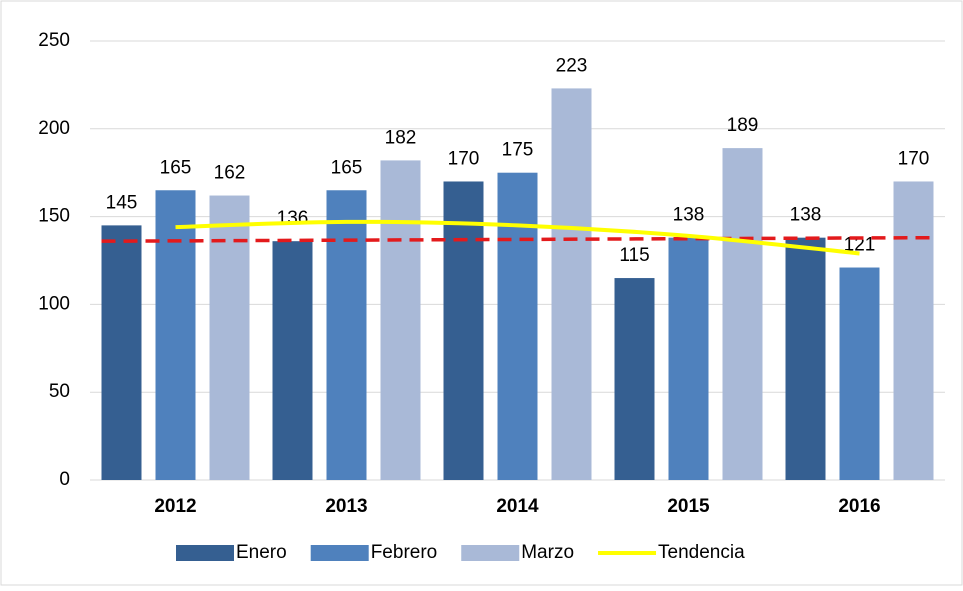 The width and height of the screenshot is (963, 591). I want to click on data-label: 189, so click(743, 125).